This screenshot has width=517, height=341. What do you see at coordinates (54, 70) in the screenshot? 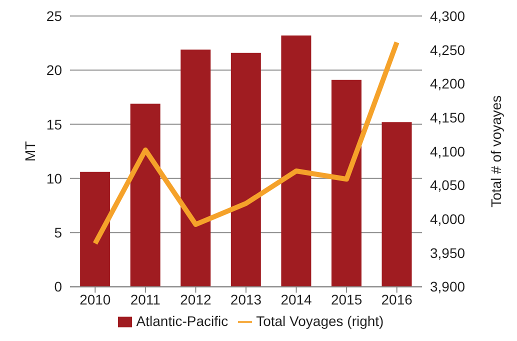
I see `y-tick-label: 20` at bounding box center [54, 70].